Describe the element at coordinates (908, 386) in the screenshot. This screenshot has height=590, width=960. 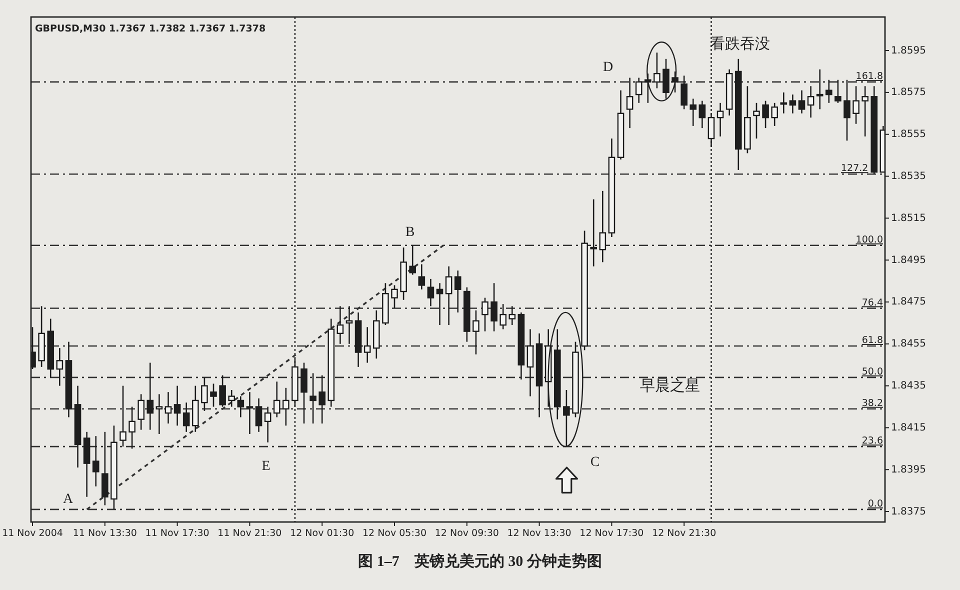
I see `y-tick-label: 1.8435` at that location.